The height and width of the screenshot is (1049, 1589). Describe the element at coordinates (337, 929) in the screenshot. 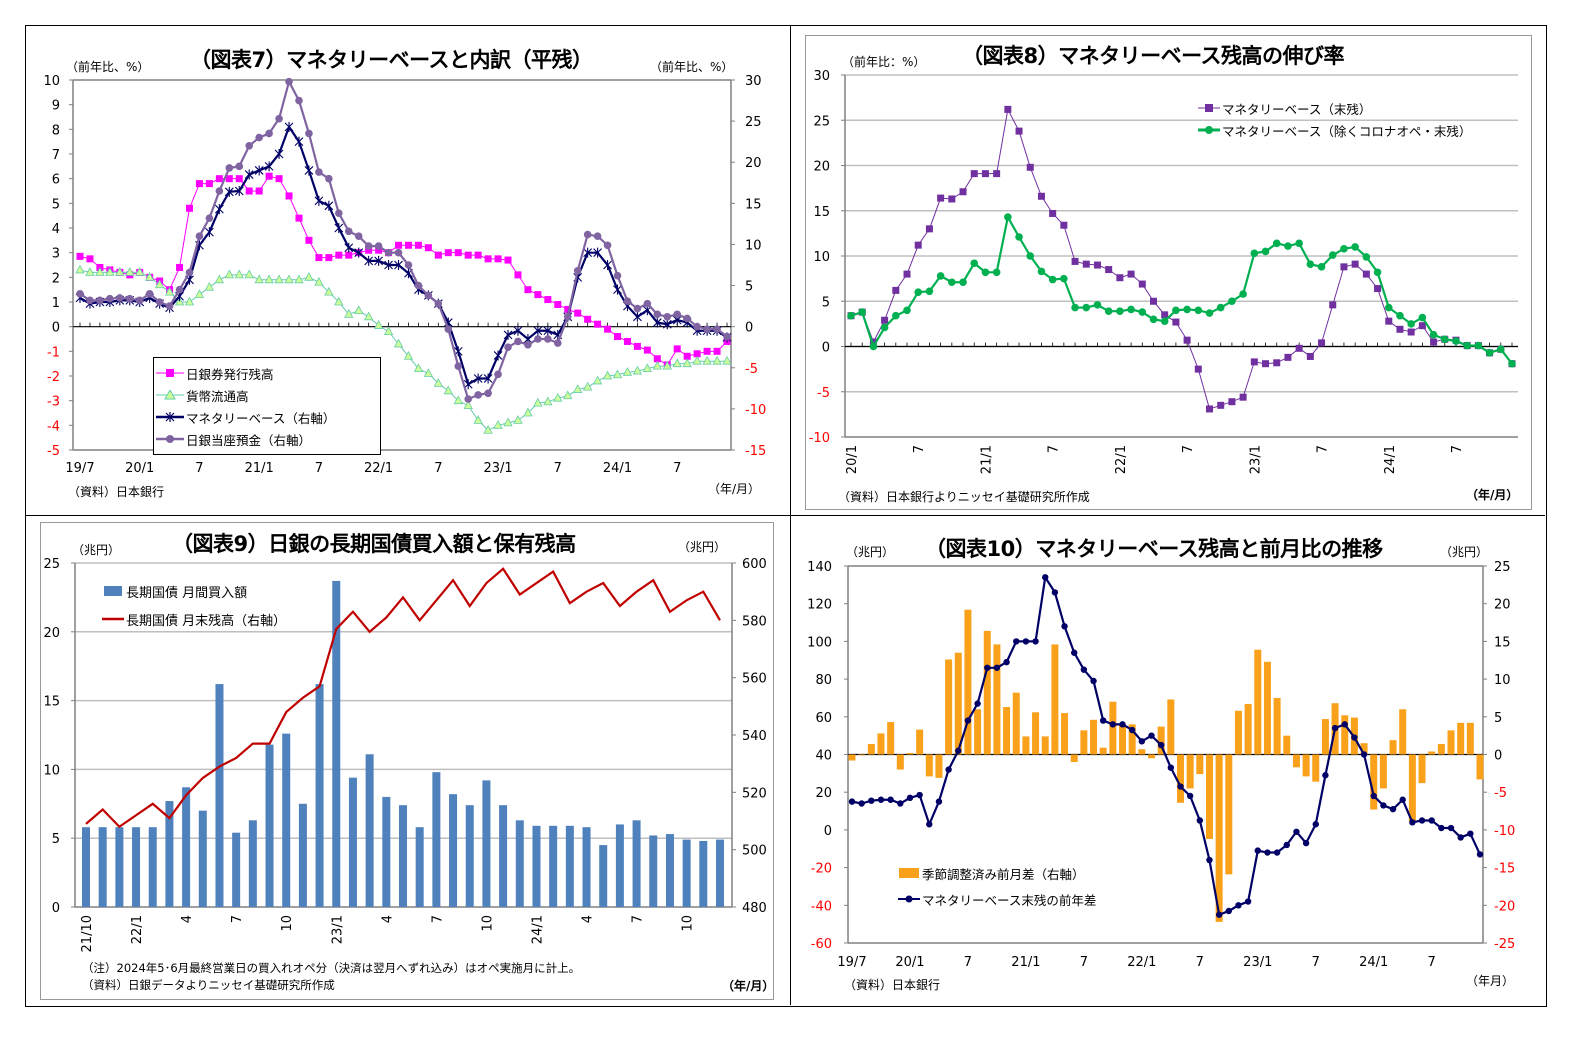

I see `x-tick-label: 23/1` at that location.